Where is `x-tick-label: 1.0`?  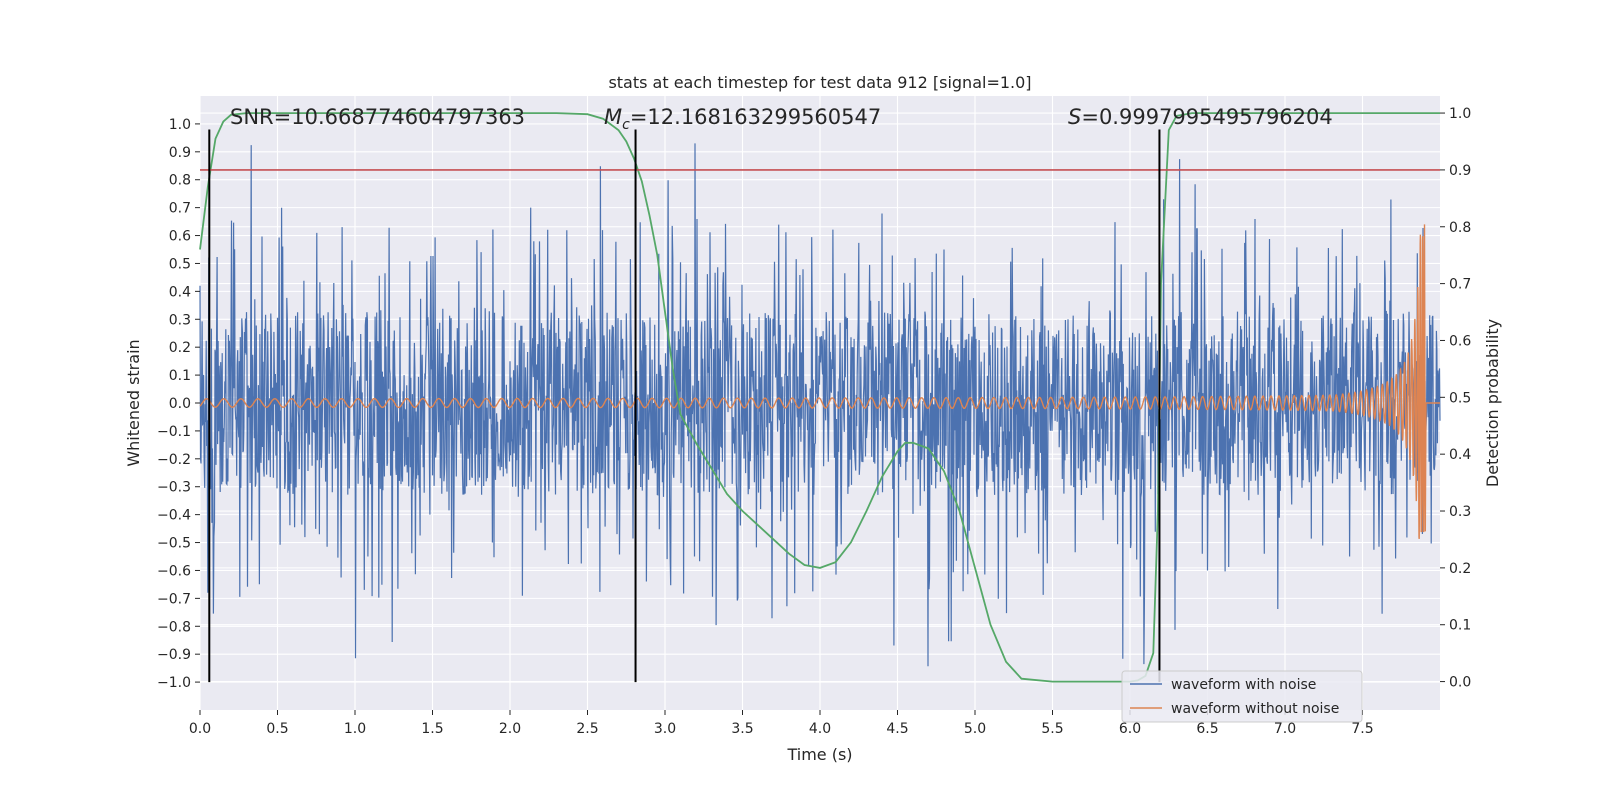
x-tick-label: 1.0 is located at coordinates (355, 729).